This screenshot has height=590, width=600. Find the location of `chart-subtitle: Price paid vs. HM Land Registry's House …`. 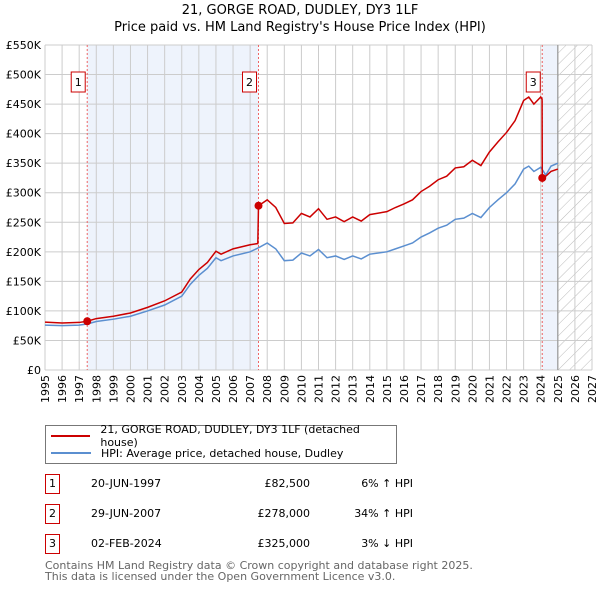

chart-subtitle: Price paid vs. HM Land Registry's House … is located at coordinates (300, 27).